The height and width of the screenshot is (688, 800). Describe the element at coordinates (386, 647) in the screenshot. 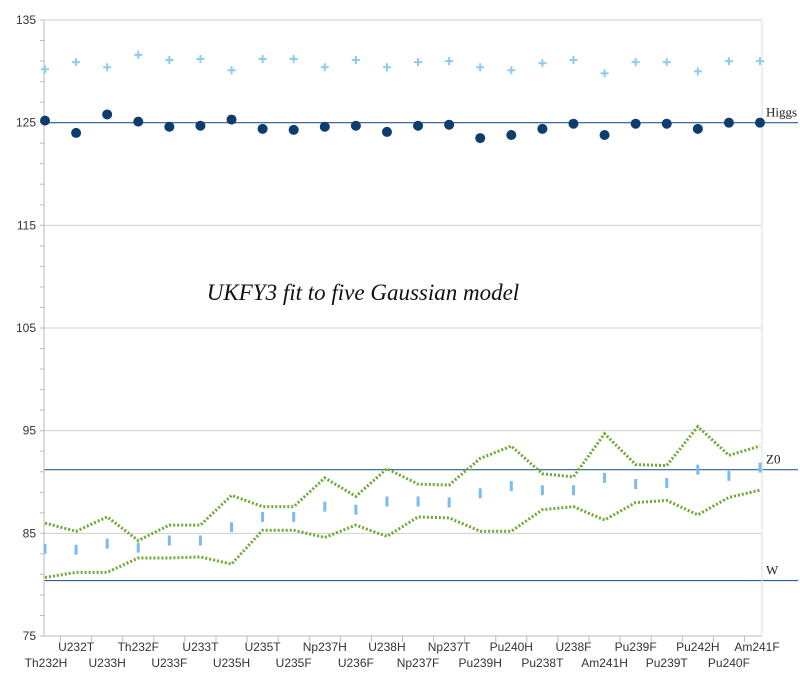

I see `x-tick-label: U238H` at that location.